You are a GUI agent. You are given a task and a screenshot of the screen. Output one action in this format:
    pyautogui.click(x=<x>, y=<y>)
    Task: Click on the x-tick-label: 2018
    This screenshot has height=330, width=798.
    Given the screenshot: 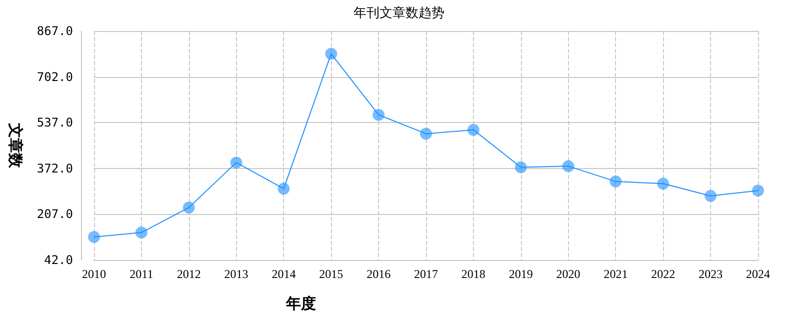 What is the action you would take?
    pyautogui.click(x=473, y=274)
    